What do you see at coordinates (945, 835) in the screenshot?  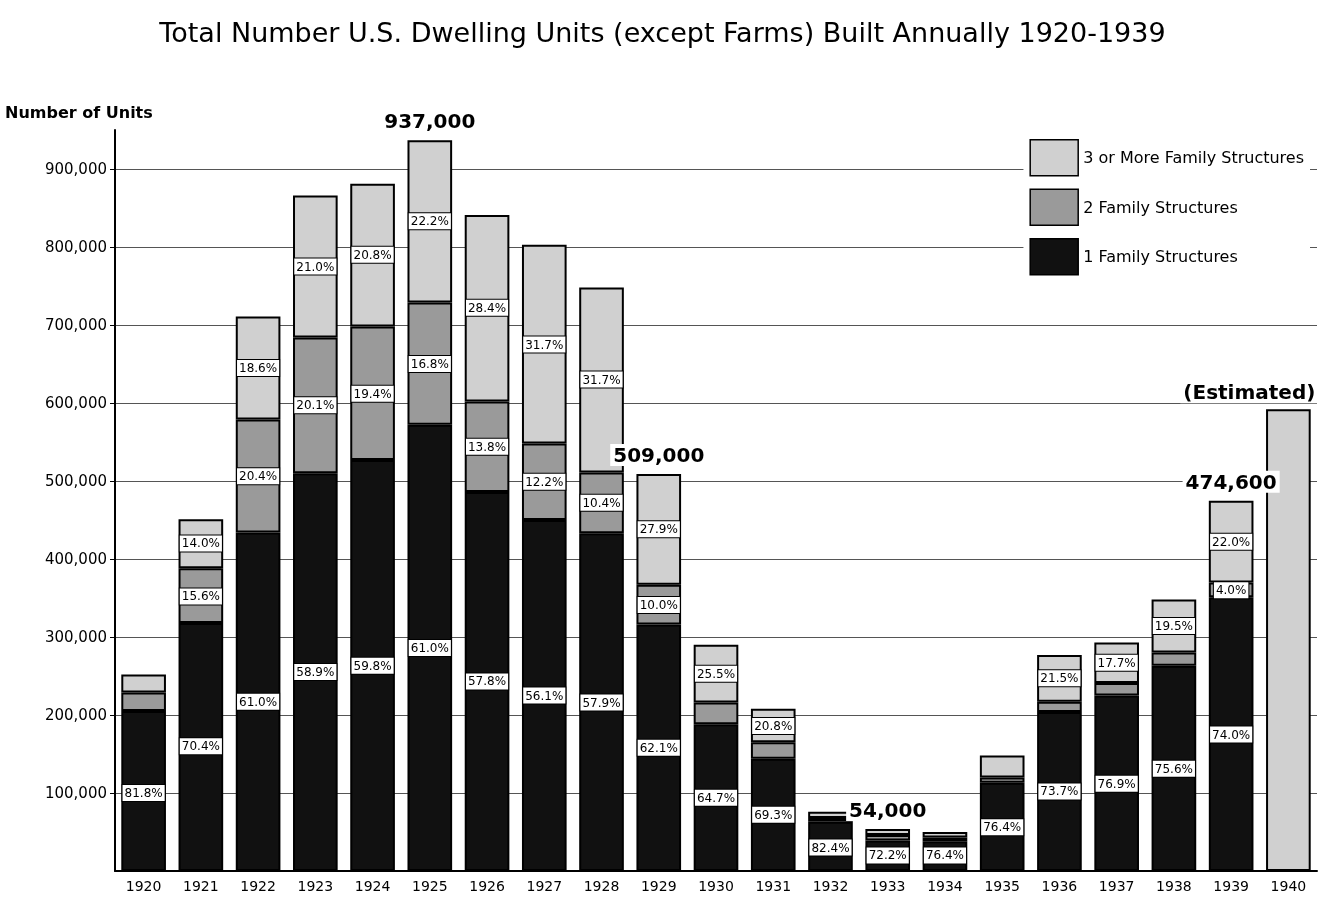 I see `bar` at bounding box center [945, 835].